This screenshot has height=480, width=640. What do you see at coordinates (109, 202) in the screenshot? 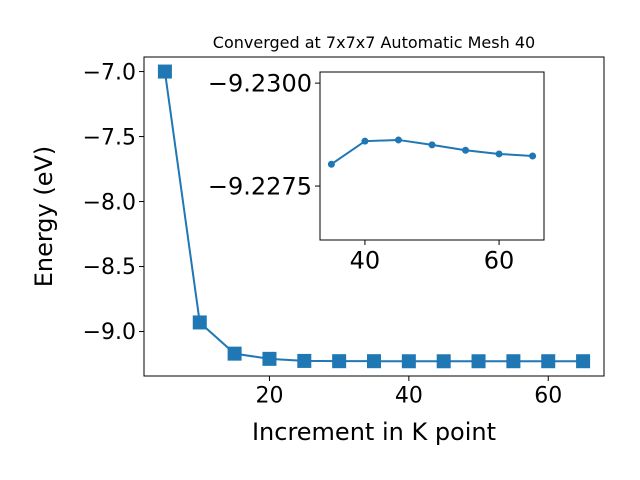
I see `y-tick-label: −8.0` at bounding box center [109, 202].